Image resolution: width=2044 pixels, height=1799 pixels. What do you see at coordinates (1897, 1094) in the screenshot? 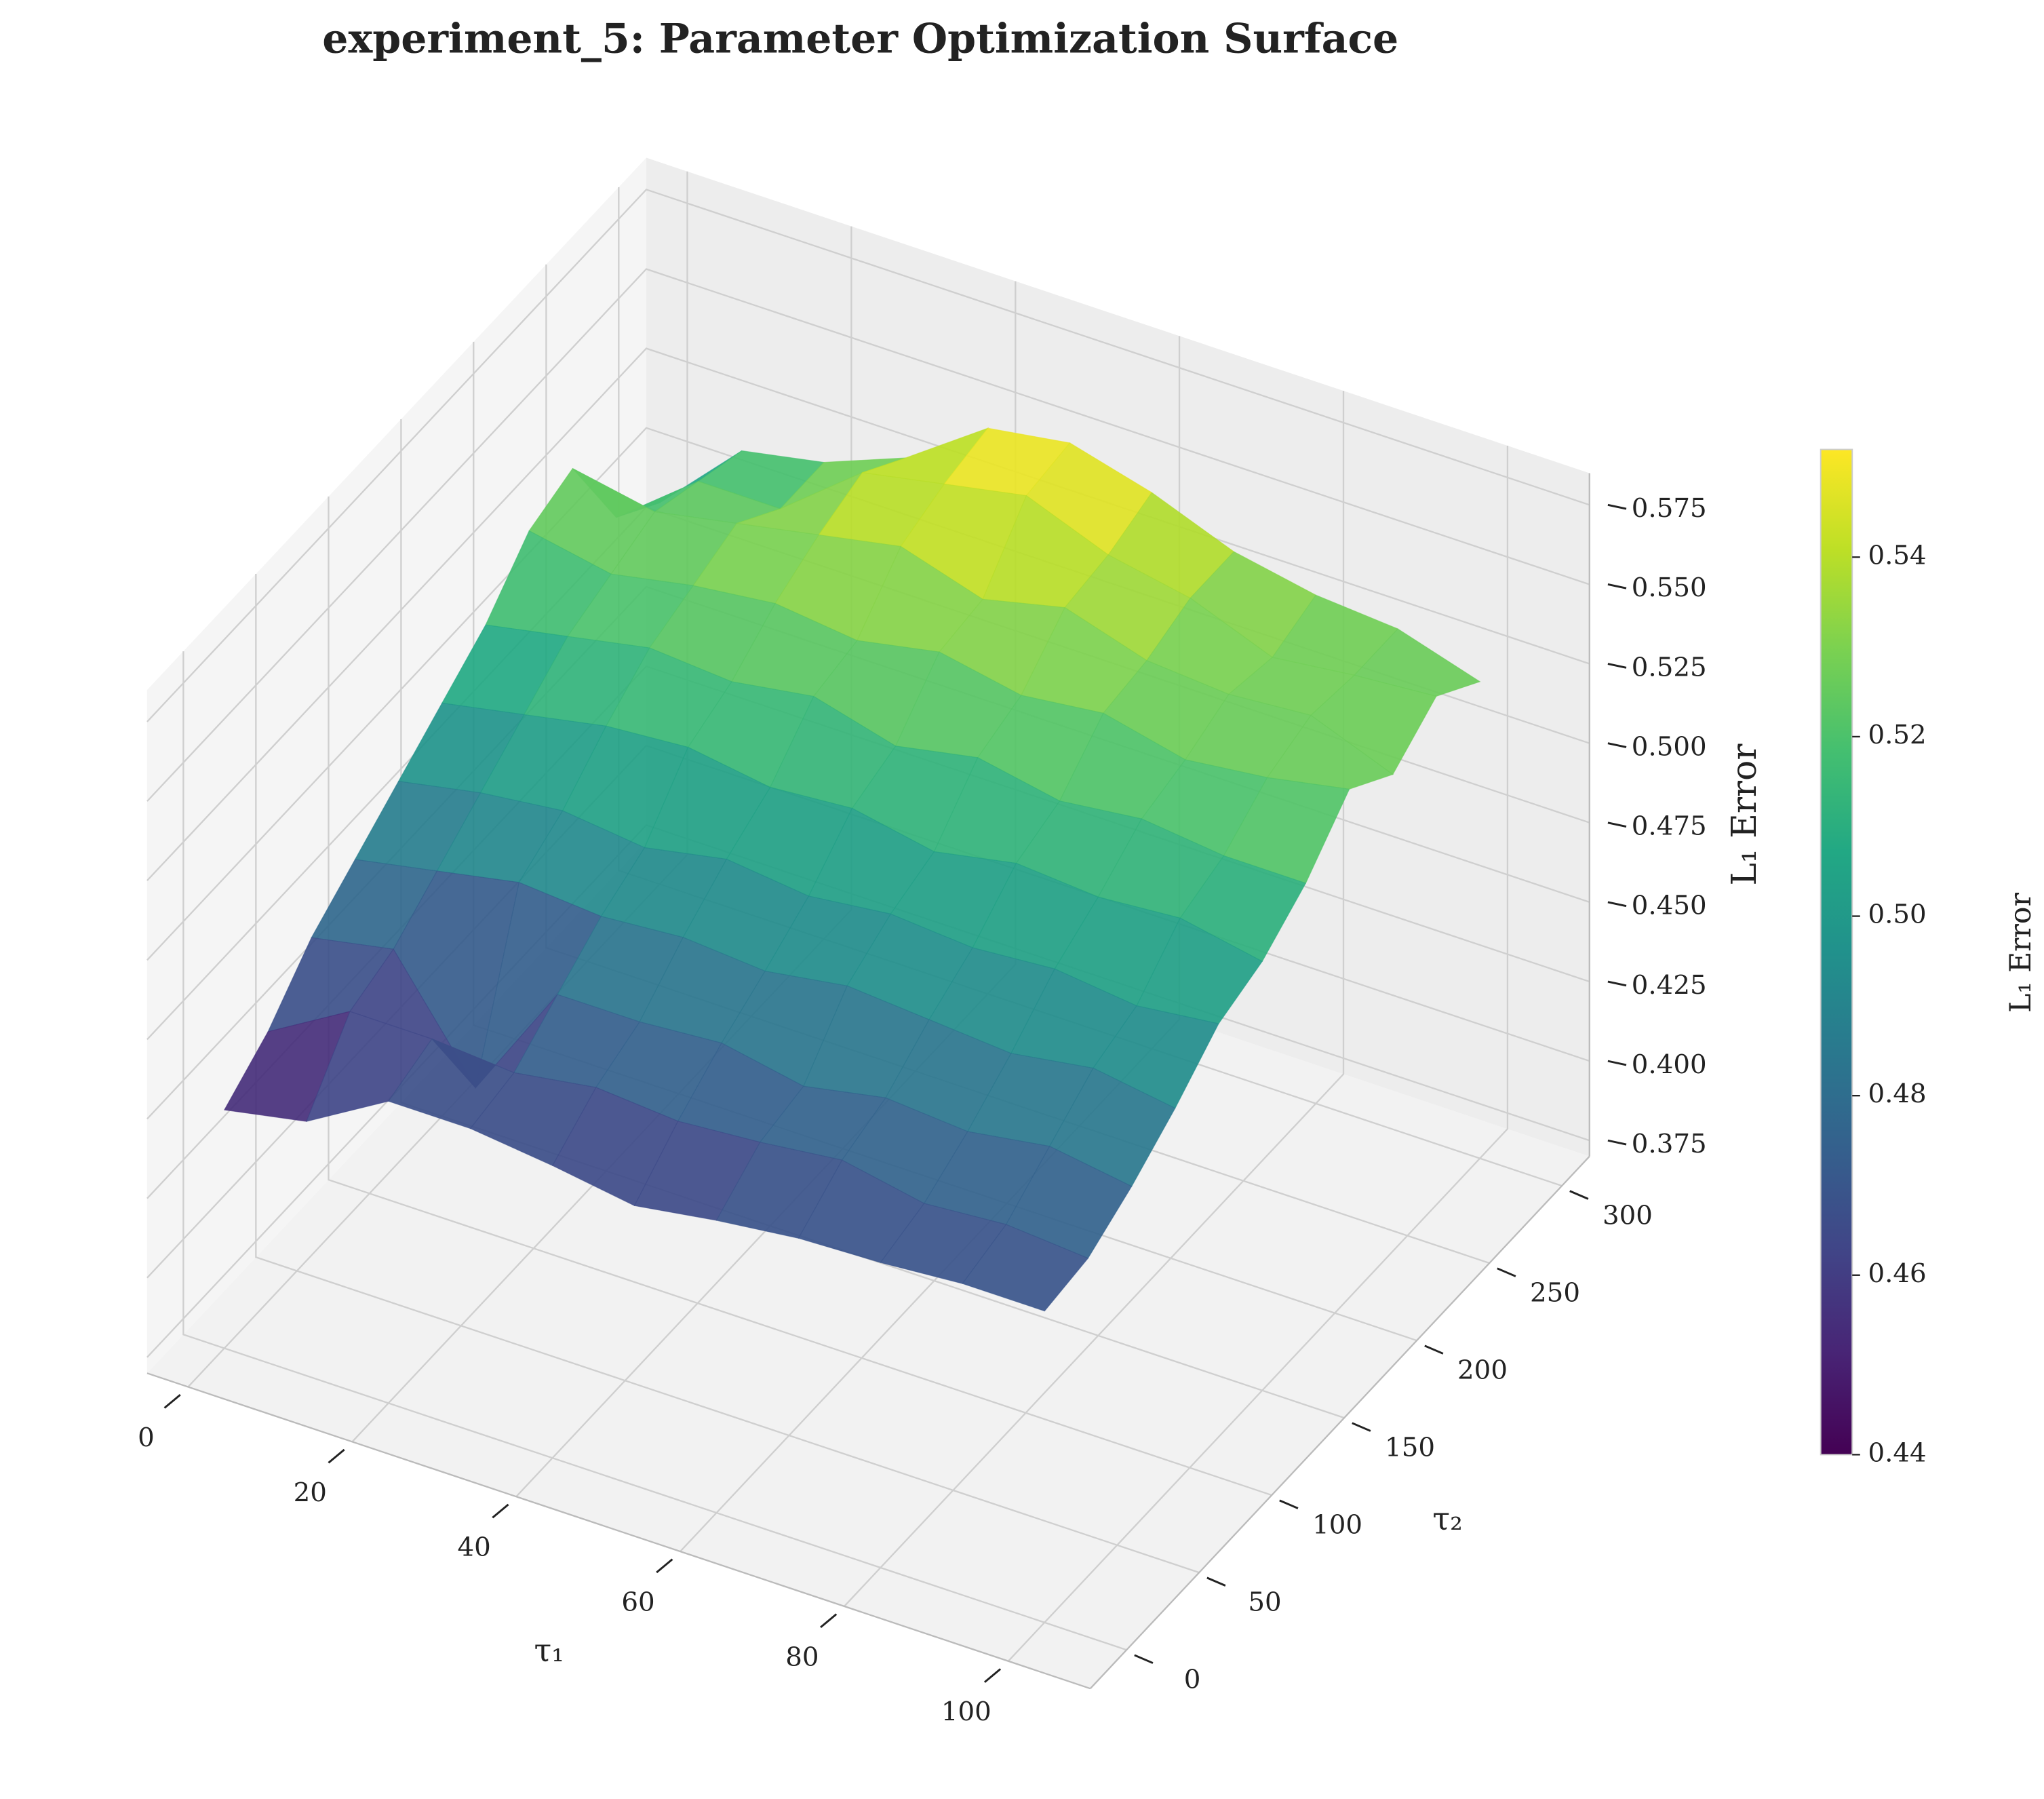
I see `colorbar-tick-label: 0.48` at bounding box center [1897, 1094].